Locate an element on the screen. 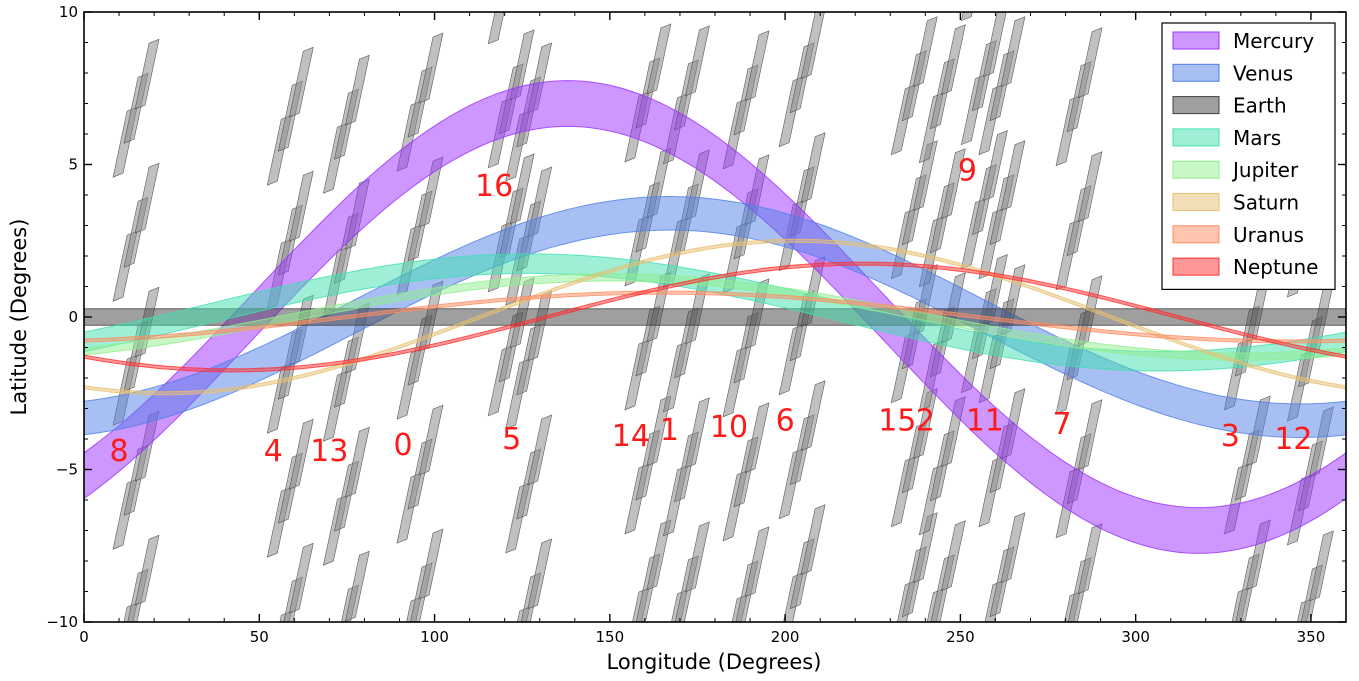  legend-swatch-mercury is located at coordinates (1196, 40).